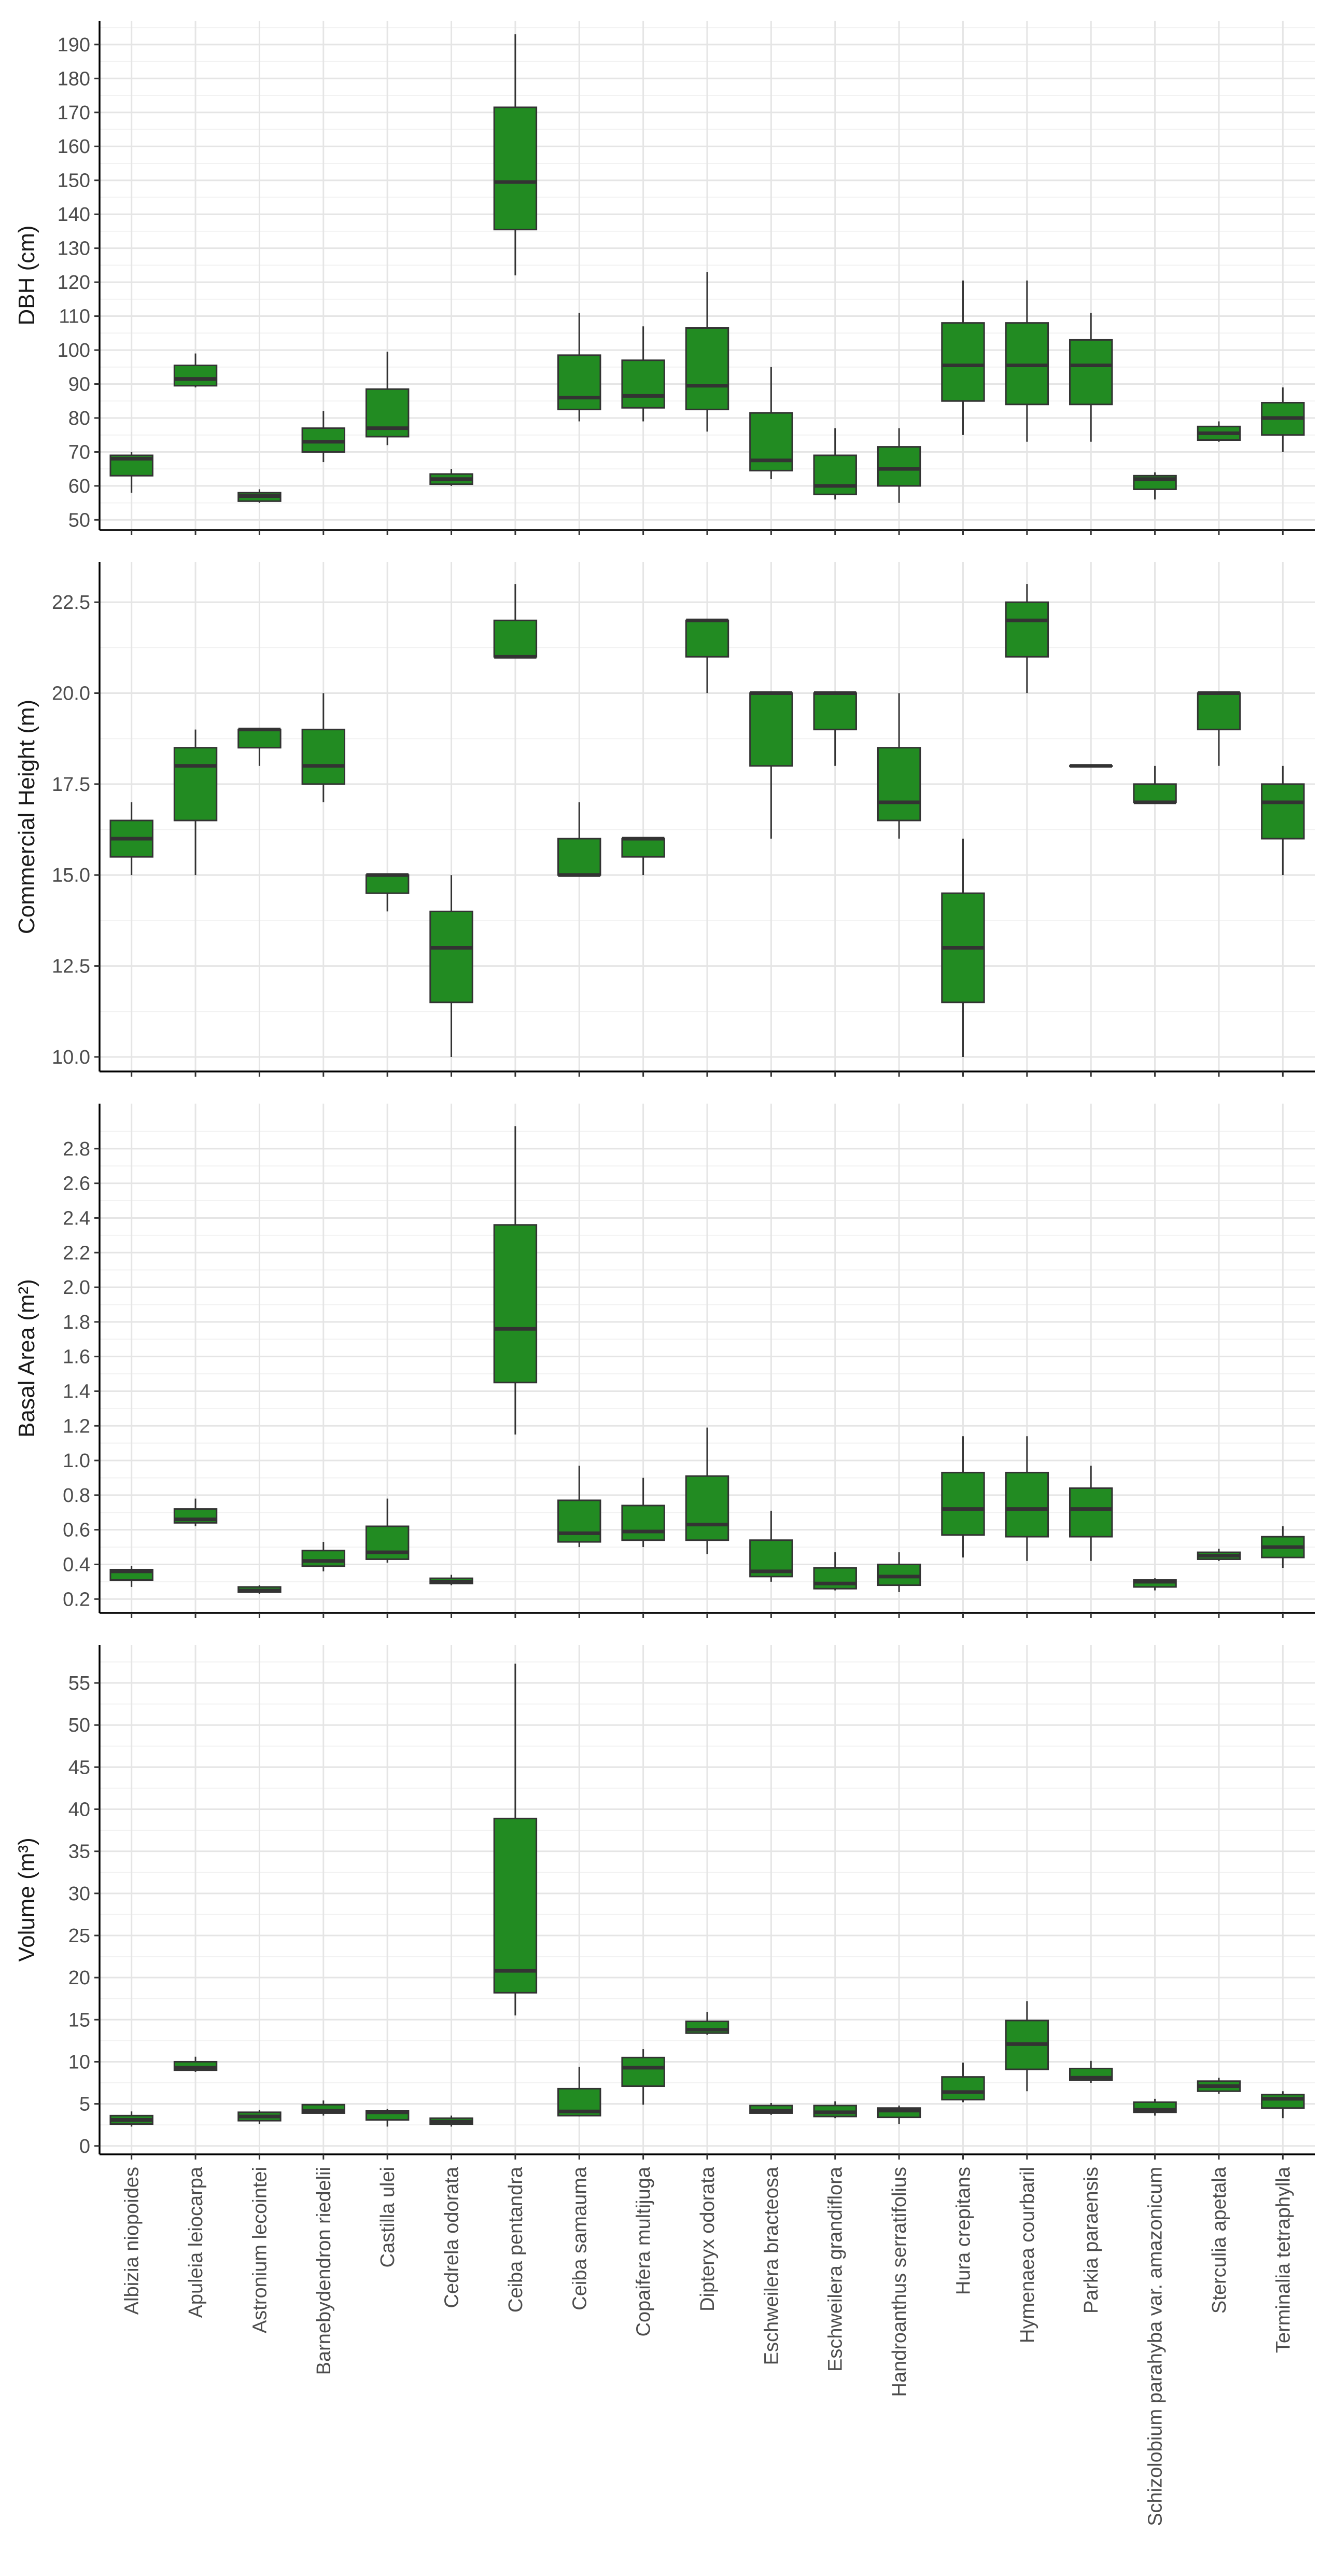 This screenshot has width=1334, height=2576. Describe the element at coordinates (1027, 2255) in the screenshot. I see `category-label-hymenaea-courbaril: Hymenaea courbaril` at that location.